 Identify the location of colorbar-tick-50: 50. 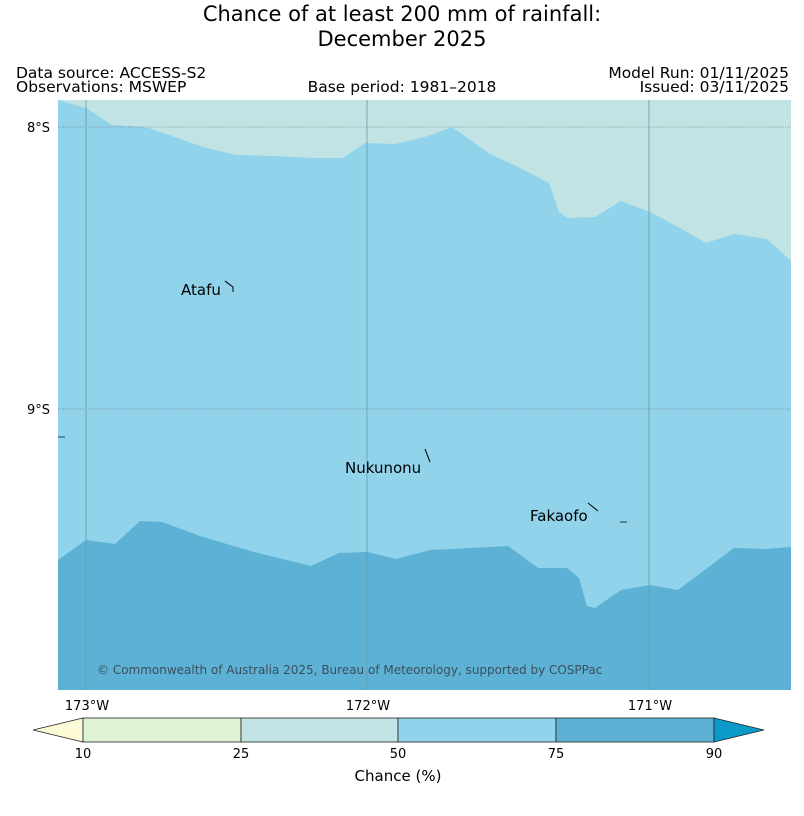
(398, 754).